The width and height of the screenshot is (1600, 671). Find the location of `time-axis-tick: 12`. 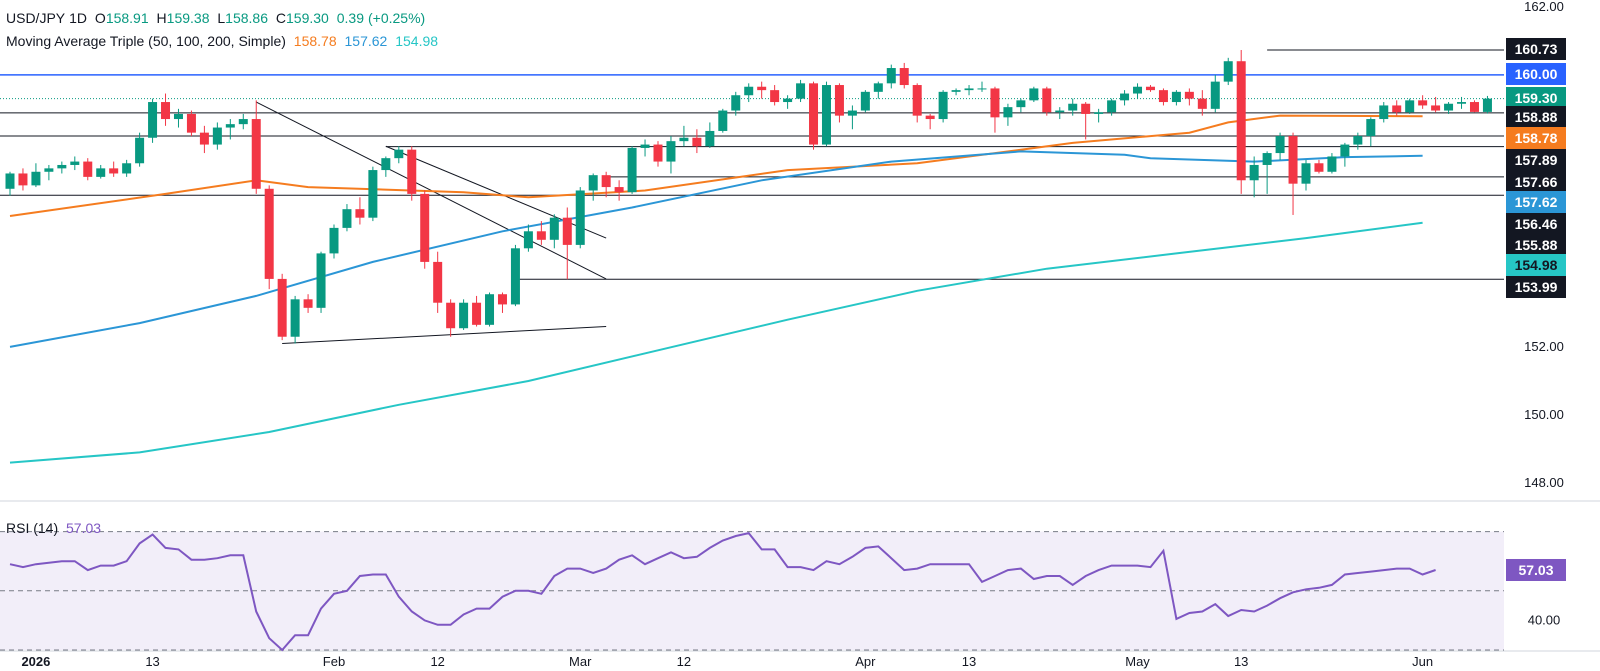

time-axis-tick: 12 is located at coordinates (684, 661).